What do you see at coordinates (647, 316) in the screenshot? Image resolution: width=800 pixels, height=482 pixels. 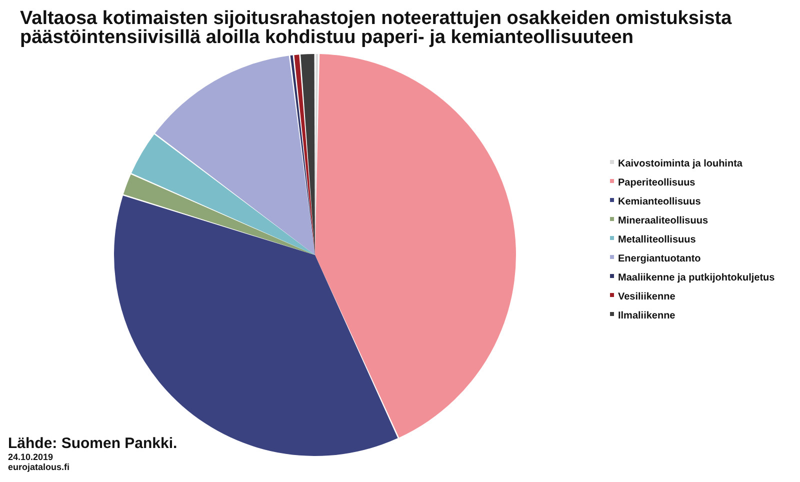 I see `legend-label: Ilmaliikenne` at bounding box center [647, 316].